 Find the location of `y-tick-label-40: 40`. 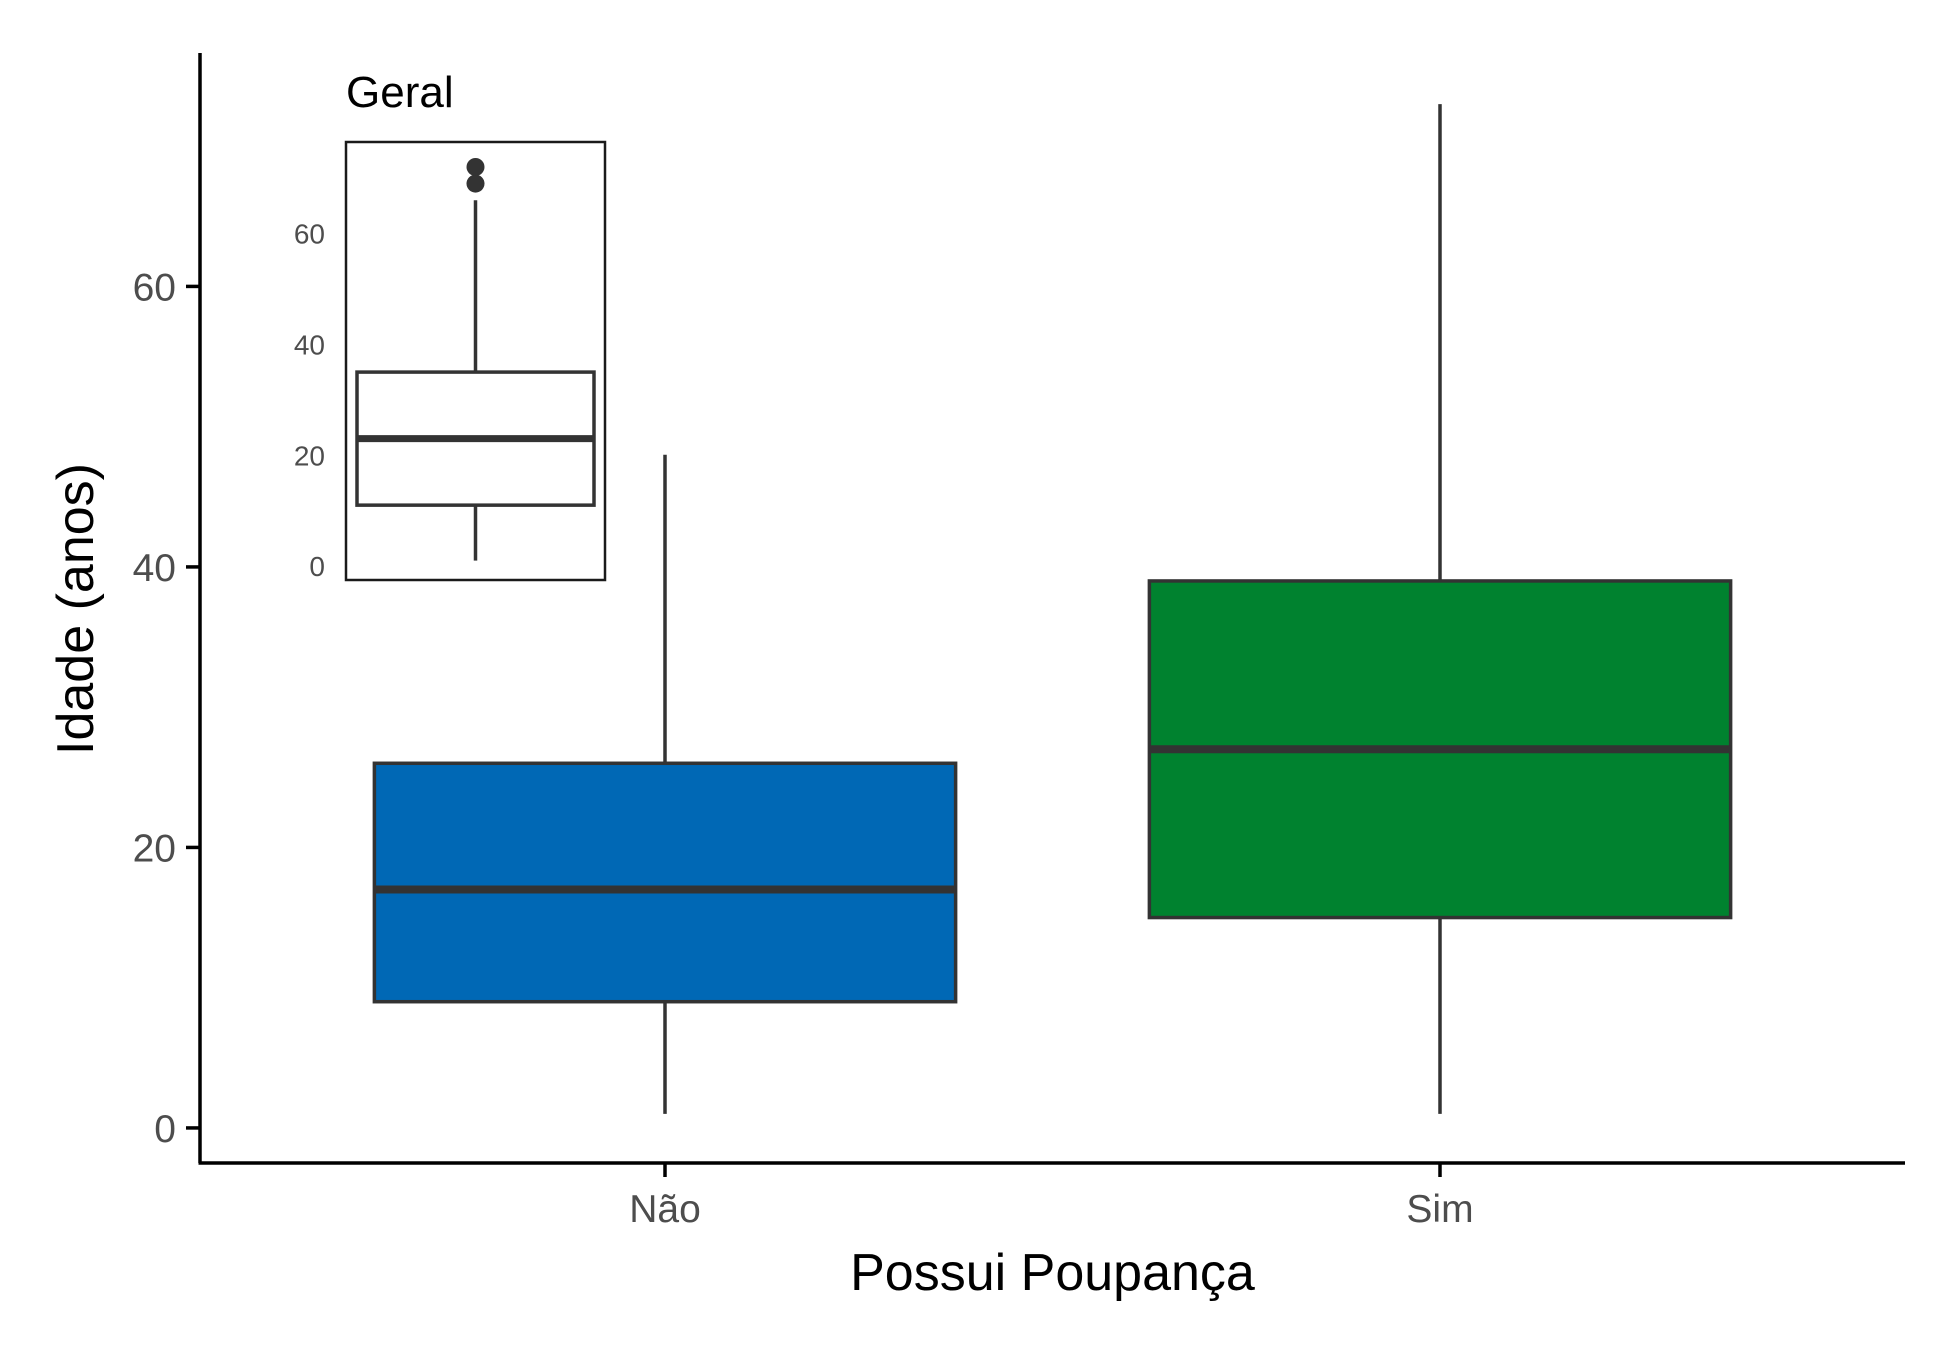

y-tick-label-40: 40 is located at coordinates (154, 568).